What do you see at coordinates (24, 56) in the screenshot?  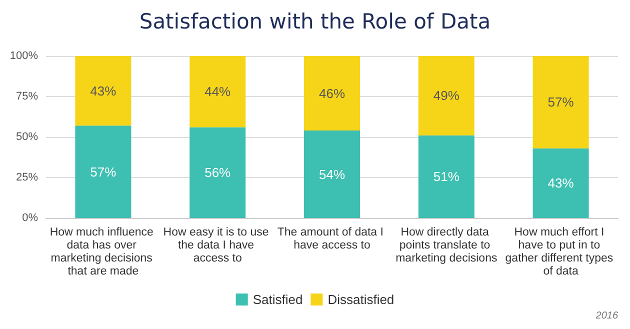 I see `y-tick-label: 100%` at bounding box center [24, 56].